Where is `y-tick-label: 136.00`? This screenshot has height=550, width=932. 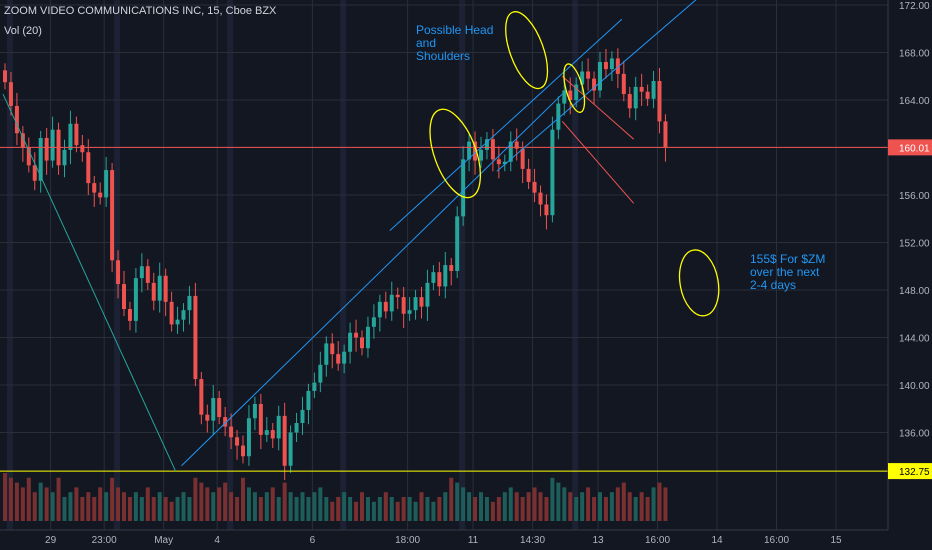
y-tick-label: 136.00 is located at coordinates (914, 434).